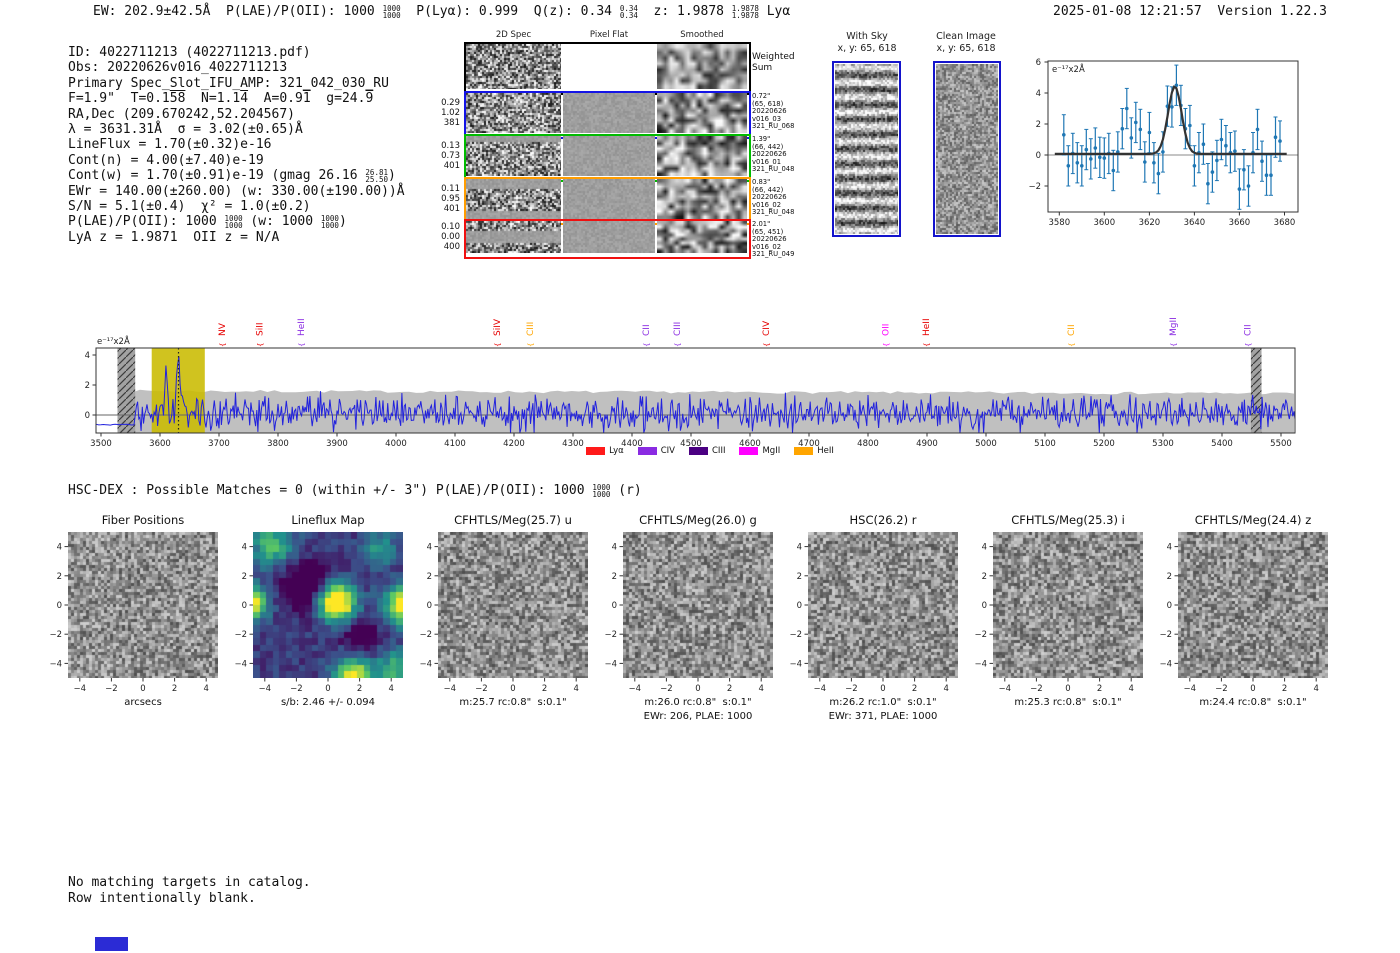  What do you see at coordinates (278, 444) in the screenshot?
I see `svg-text: 3800` at bounding box center [278, 444].